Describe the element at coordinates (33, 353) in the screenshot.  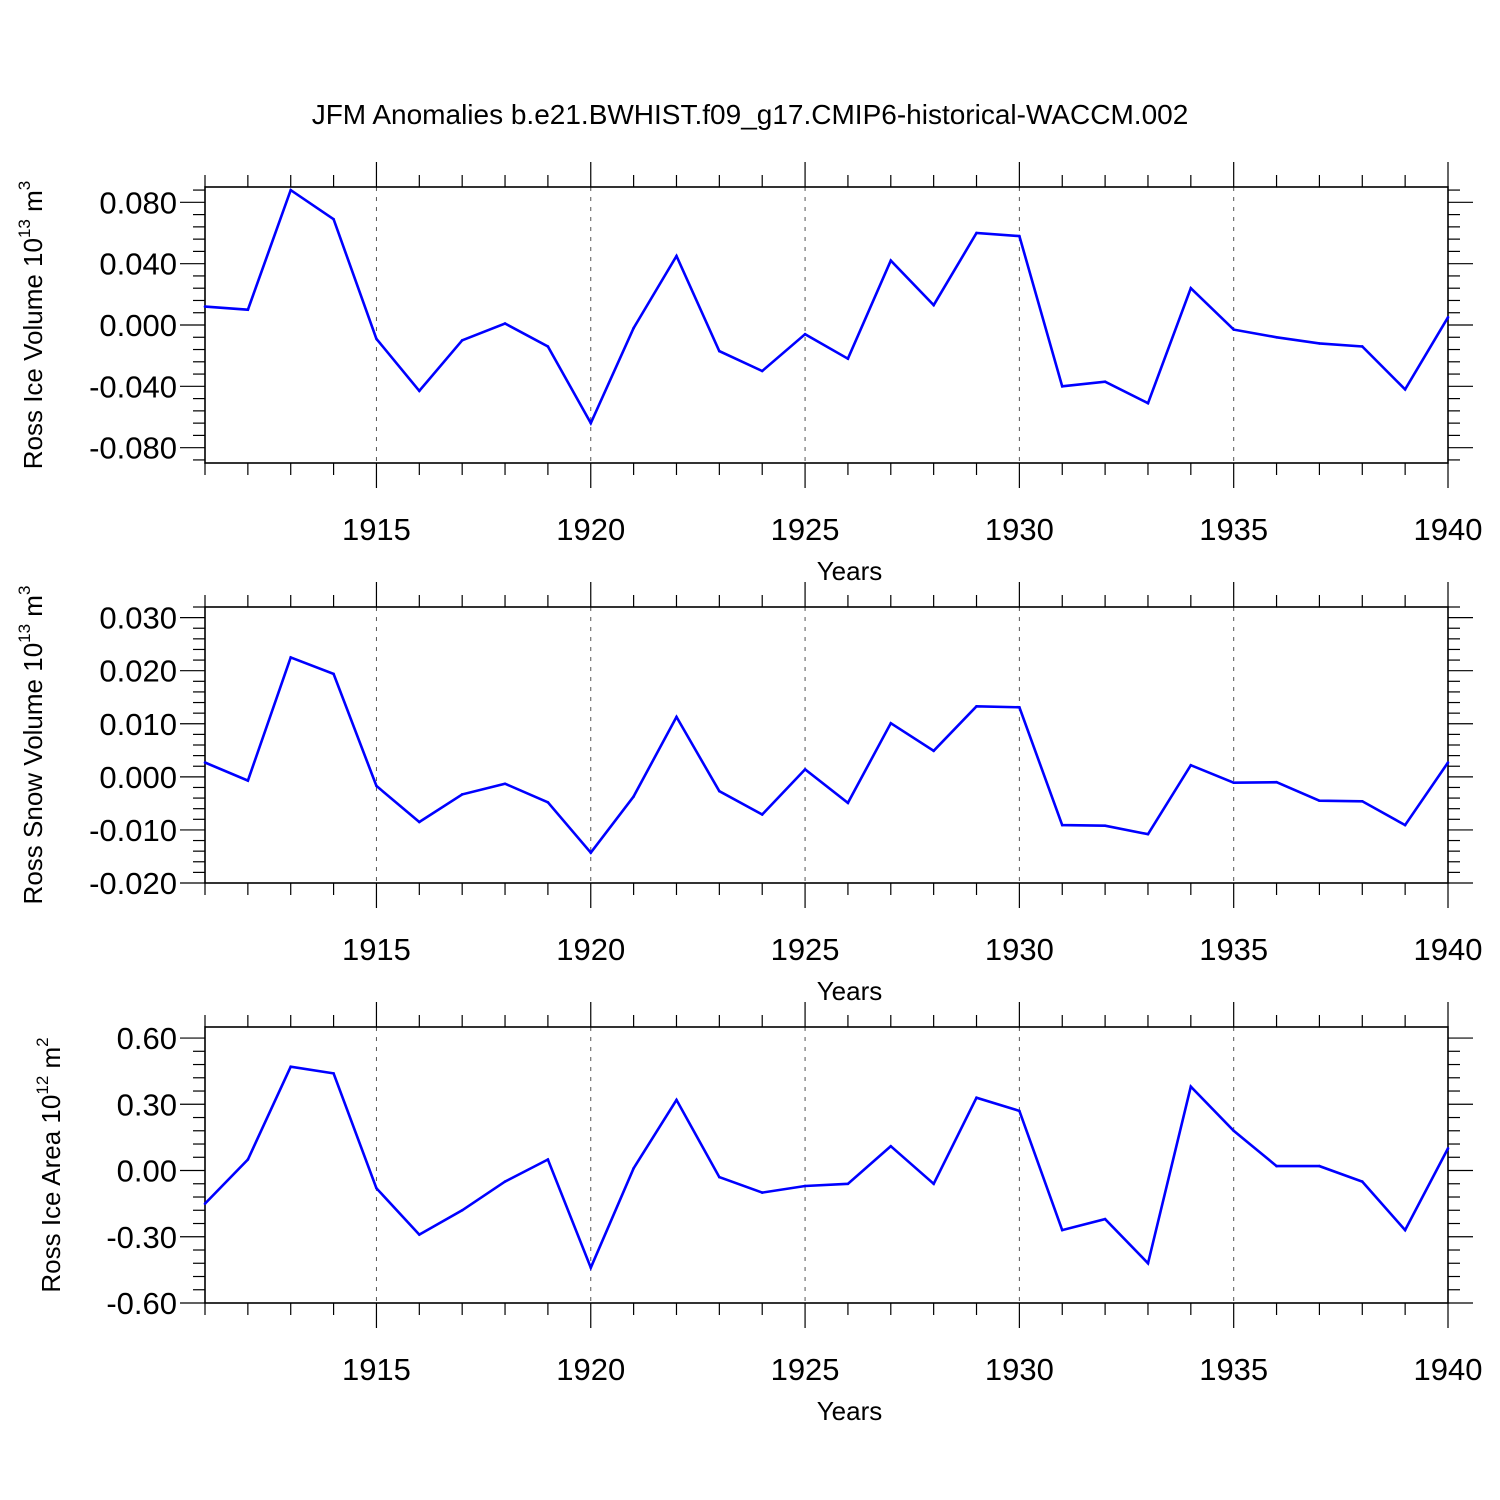
I see `y-axis-label-base: Ross Ice Volume 10` at that location.